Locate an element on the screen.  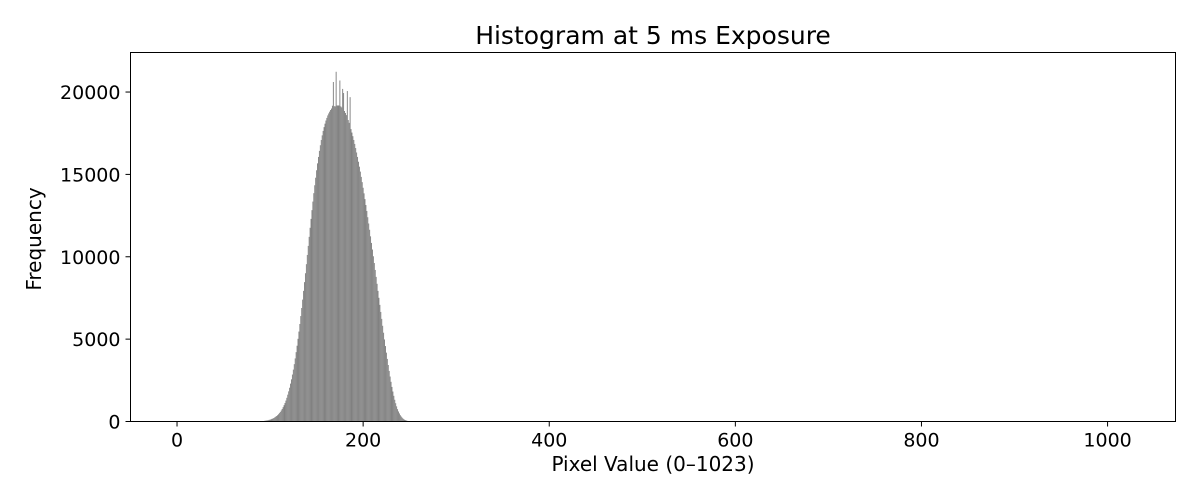
histogram-bars is located at coordinates (335, 246).